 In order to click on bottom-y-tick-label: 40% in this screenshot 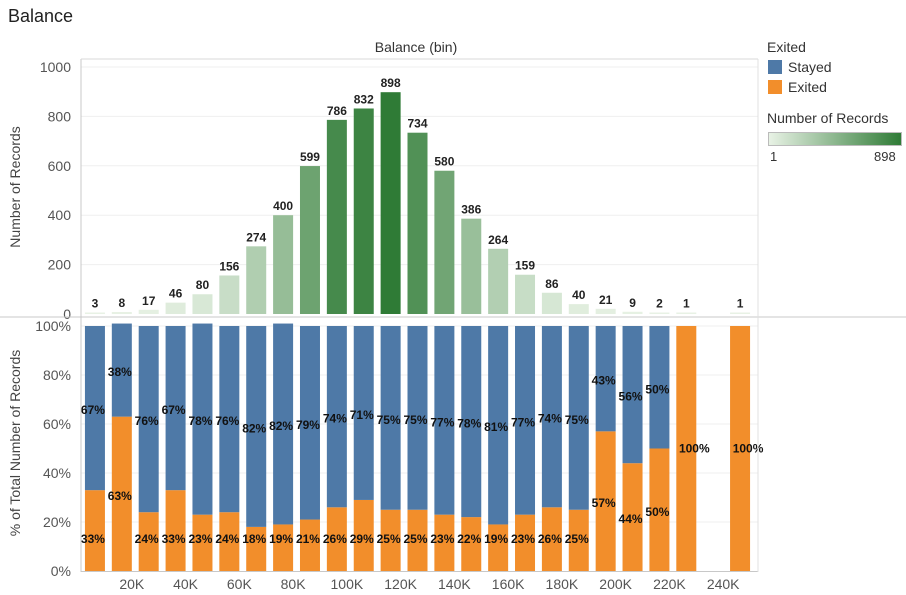, I will do `click(57, 473)`.